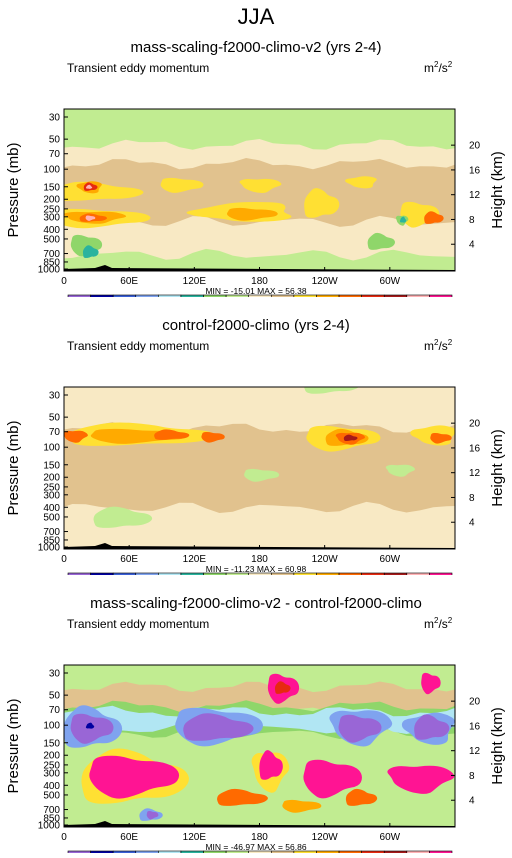 This screenshot has width=512, height=858. I want to click on x-tick-label: 120W, so click(325, 837).